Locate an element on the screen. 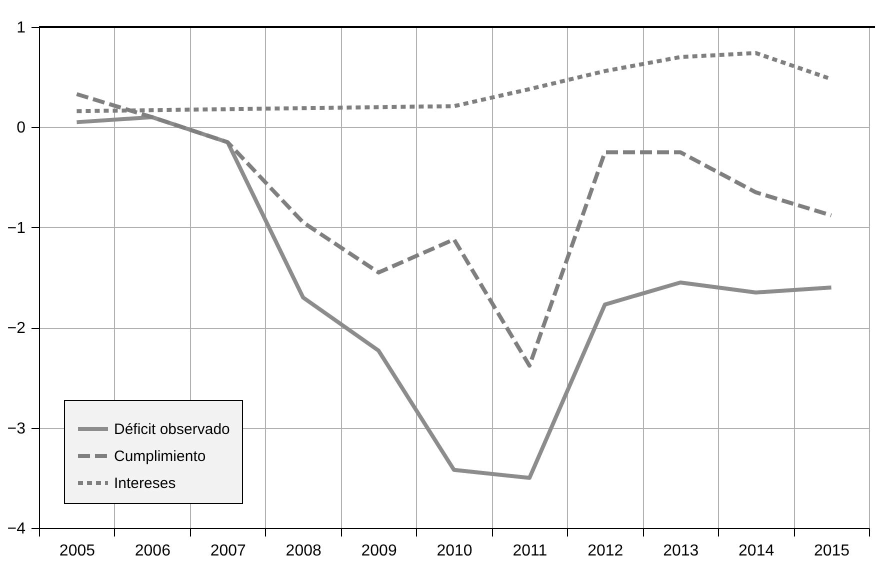 This screenshot has height=564, width=886. x-tick-label: 2005 is located at coordinates (77, 551).